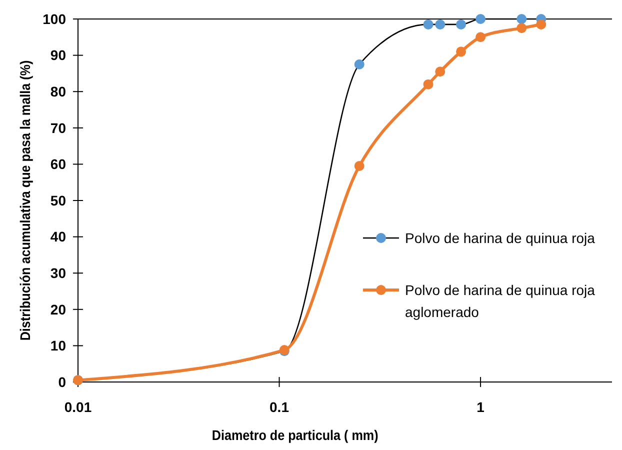 This screenshot has width=622, height=450. I want to click on y-tick-label: 30, so click(58, 273).